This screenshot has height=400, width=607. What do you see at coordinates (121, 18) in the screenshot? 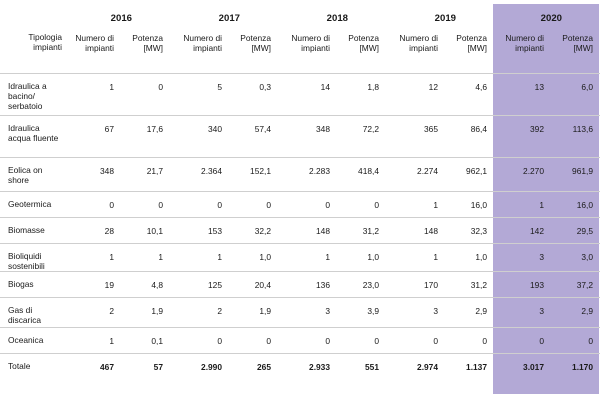
I see `year-header-2016: 2016` at bounding box center [121, 18].